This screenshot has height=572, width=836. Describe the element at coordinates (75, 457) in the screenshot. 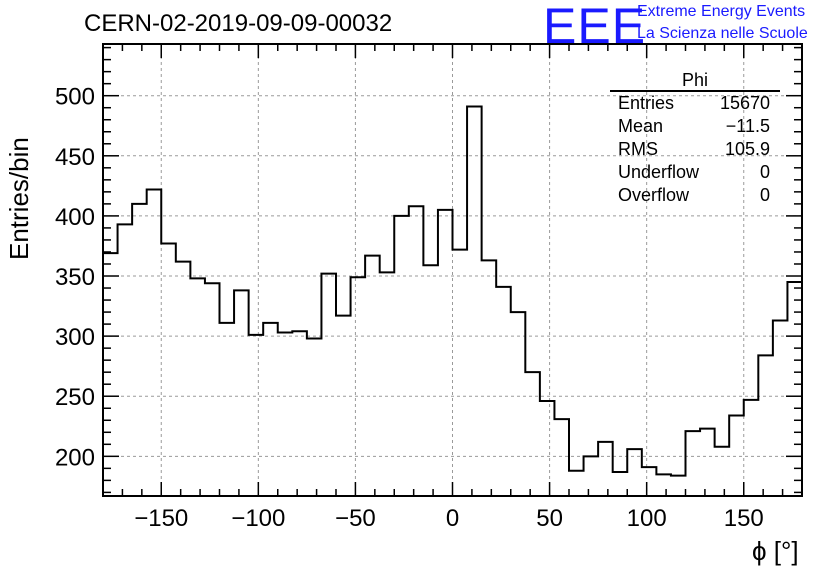

I see `y-tick-label: 200` at that location.